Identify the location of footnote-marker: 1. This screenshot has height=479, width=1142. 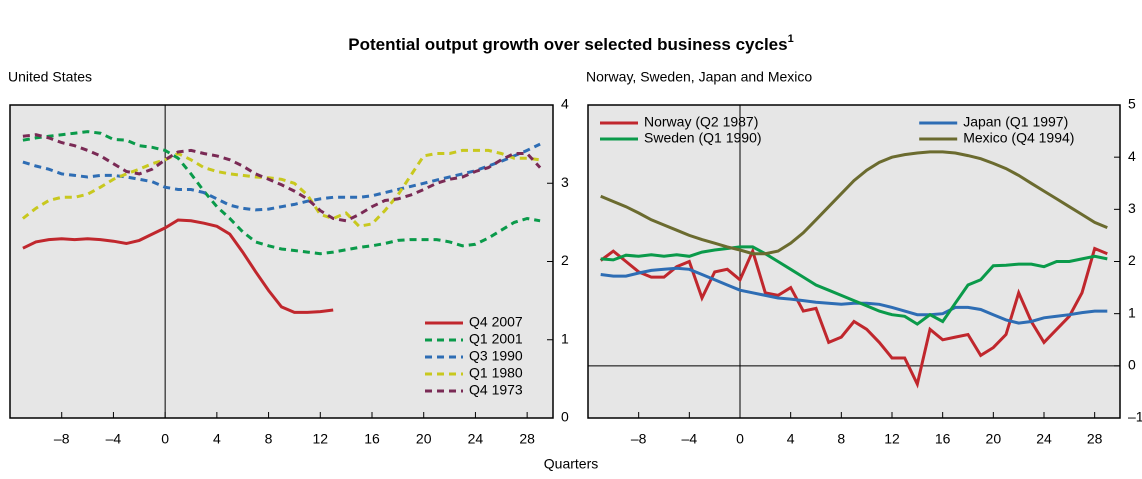
(791, 39).